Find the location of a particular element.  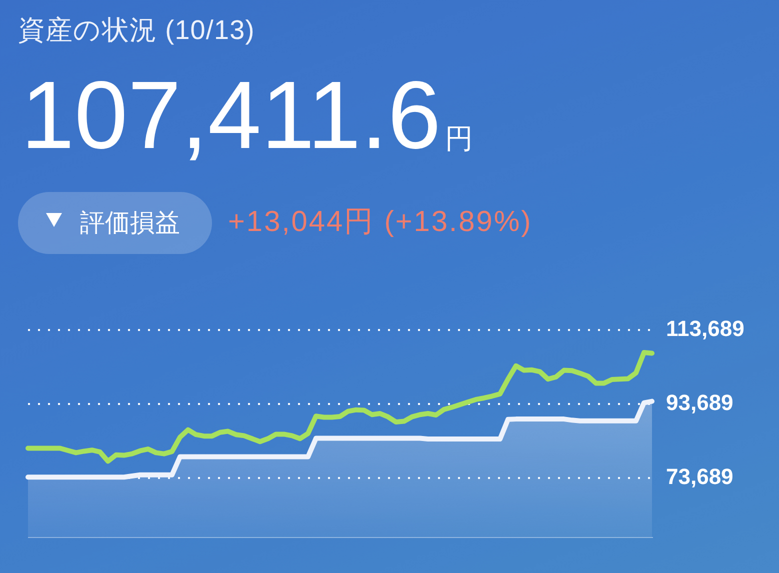

y-tick-label: 113,689 is located at coordinates (705, 329).